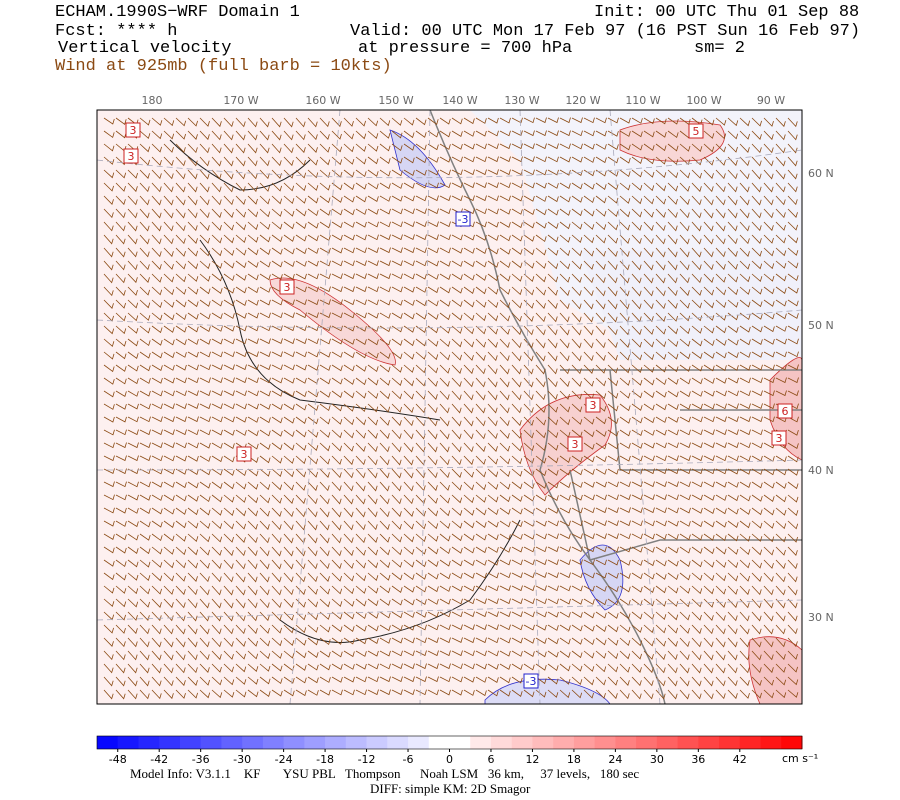 The height and width of the screenshot is (800, 900). I want to click on colorbar-tick-label: 42, so click(740, 759).